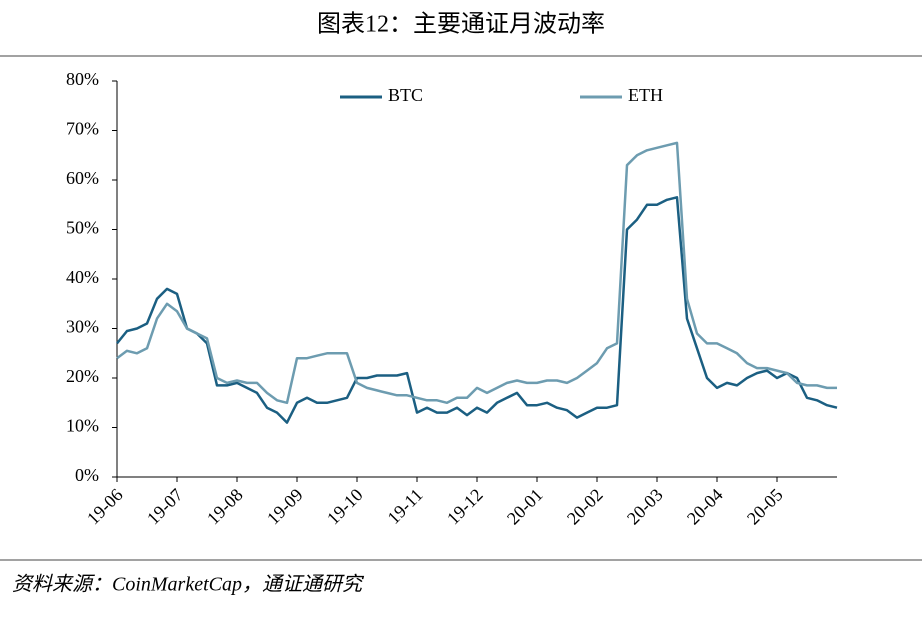 This screenshot has height=620, width=922. Describe the element at coordinates (105, 507) in the screenshot. I see `x-tick-label: 19-06` at that location.